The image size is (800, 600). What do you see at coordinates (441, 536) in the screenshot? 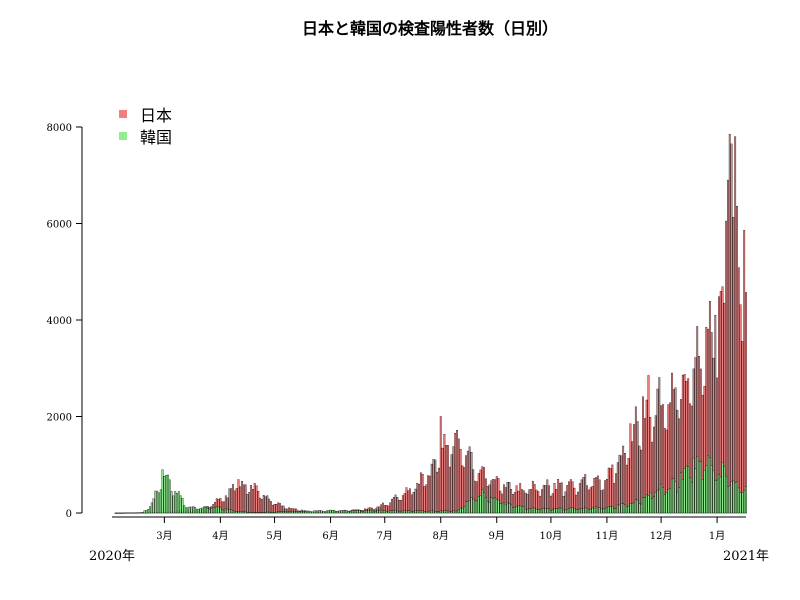
I see `x-tick-label: 8月` at bounding box center [441, 536].